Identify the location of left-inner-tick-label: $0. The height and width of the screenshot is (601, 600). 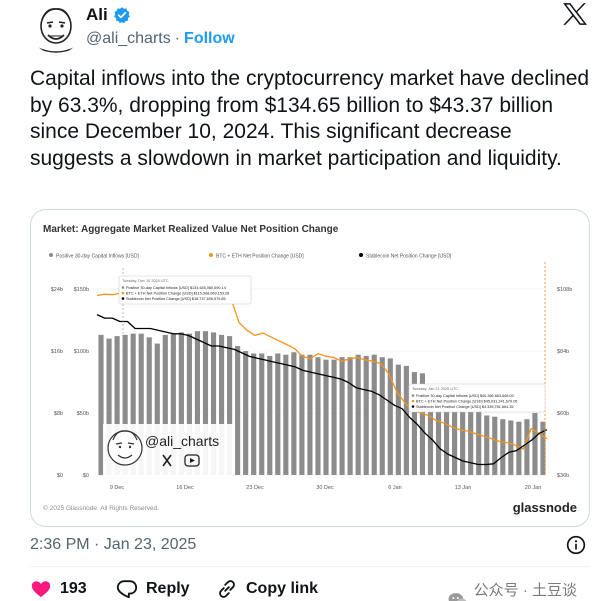
(86, 476).